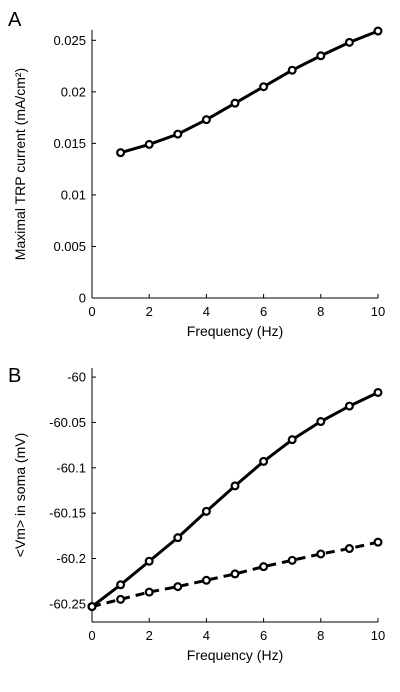 The height and width of the screenshot is (692, 400). Describe the element at coordinates (73, 91) in the screenshot. I see `panel-a-y-tick-label: 0.02` at that location.